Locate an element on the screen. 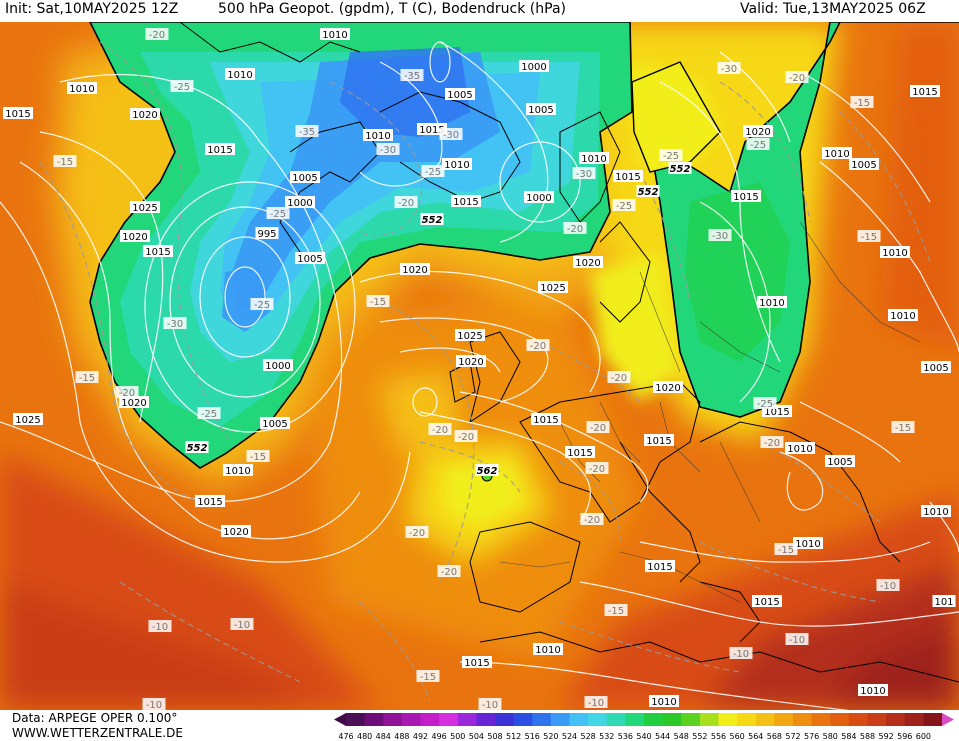 Image resolution: width=959 pixels, height=741 pixels. legend-tick-label: 524 is located at coordinates (569, 736).